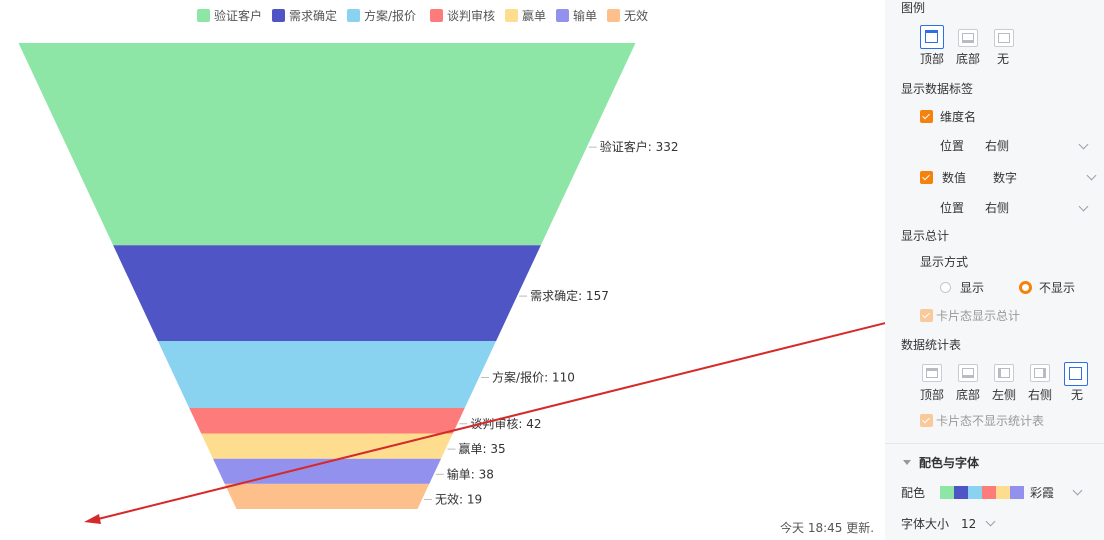 The width and height of the screenshot is (1104, 540). Describe the element at coordinates (390, 15) in the screenshot. I see `legend-label: 方案/报价` at that location.